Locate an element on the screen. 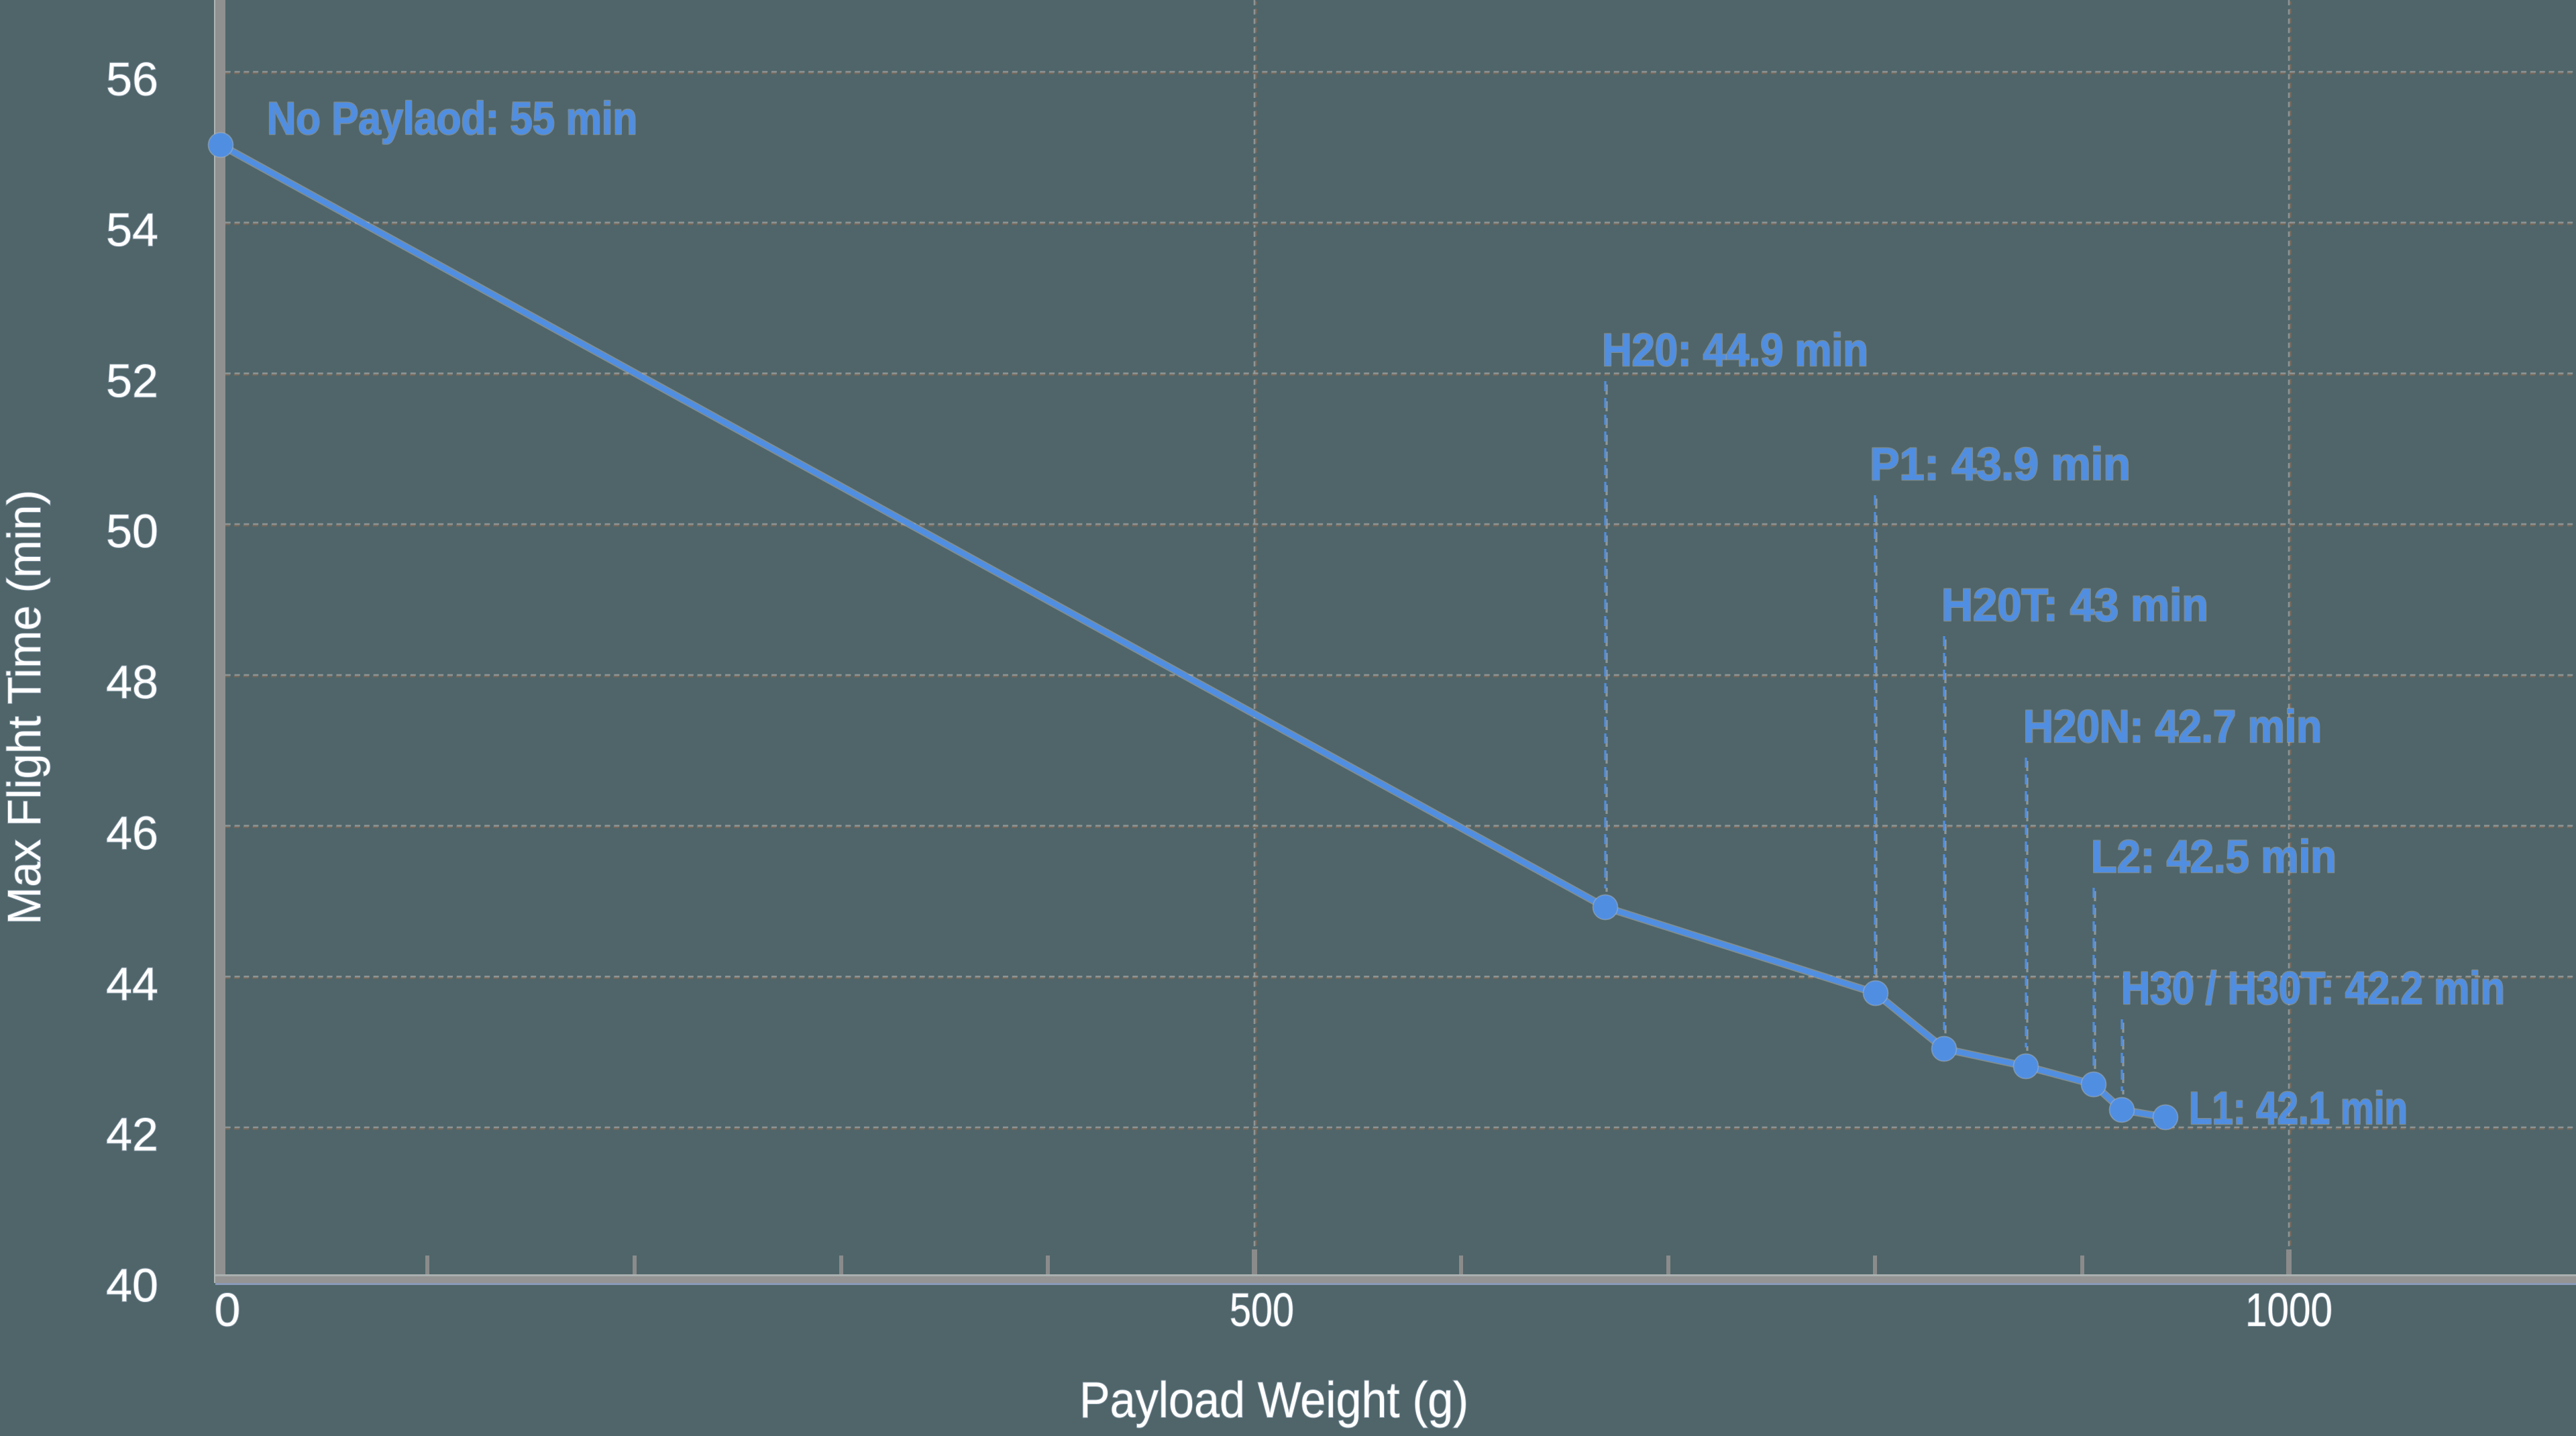 This screenshot has width=2576, height=1436. svg-text: L2: 42.5 min is located at coordinates (2214, 857).